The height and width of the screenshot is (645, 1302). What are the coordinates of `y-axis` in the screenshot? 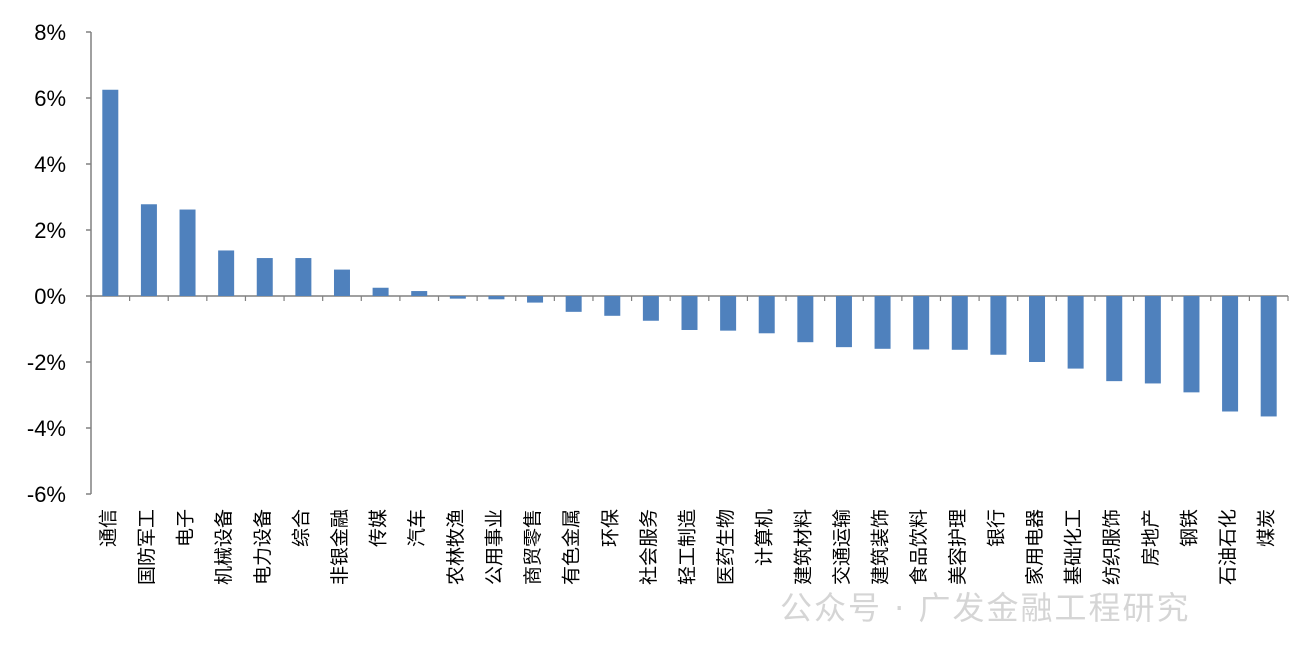 It's located at (89, 263).